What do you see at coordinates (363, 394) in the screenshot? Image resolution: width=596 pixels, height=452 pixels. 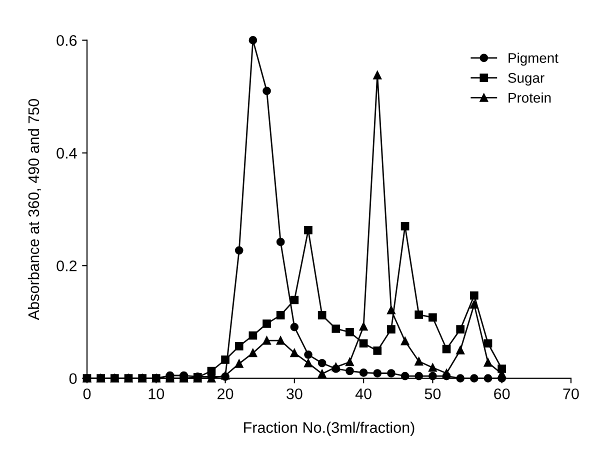 I see `x-tick-label: 40` at bounding box center [363, 394].